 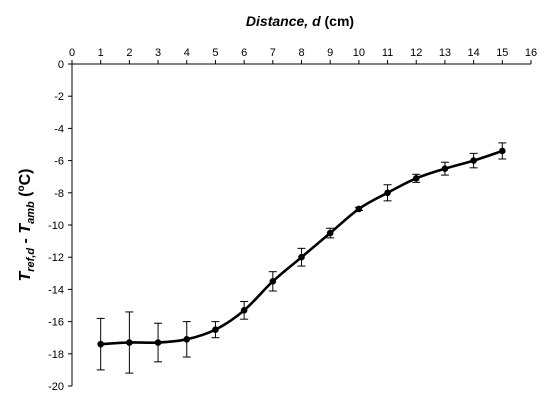 What do you see at coordinates (474, 53) in the screenshot?
I see `x-tick-label: 14` at bounding box center [474, 53].